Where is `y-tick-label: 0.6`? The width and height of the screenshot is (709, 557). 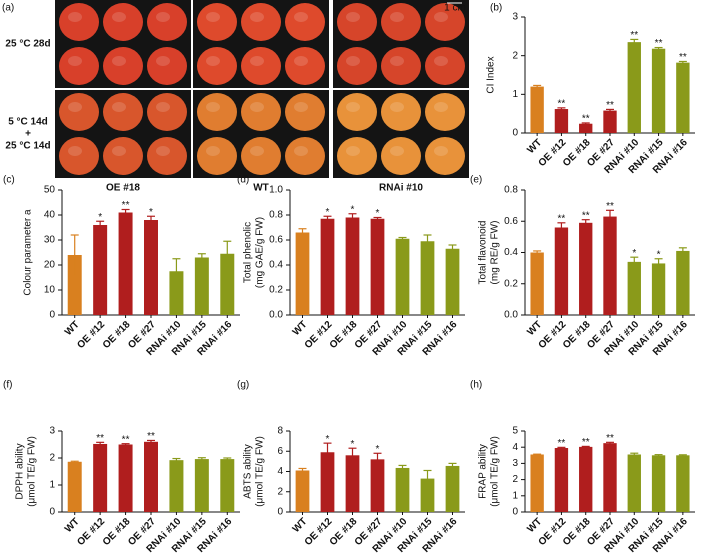
y-tick-label: 0.6 is located at coordinates (276, 240).